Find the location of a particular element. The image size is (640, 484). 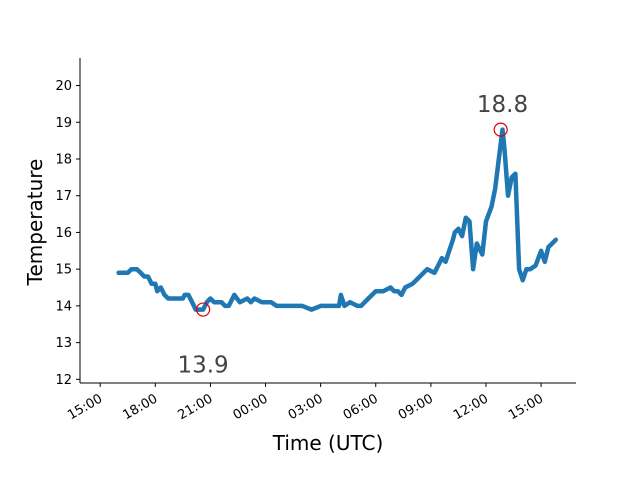

min-marker is located at coordinates (203, 309).